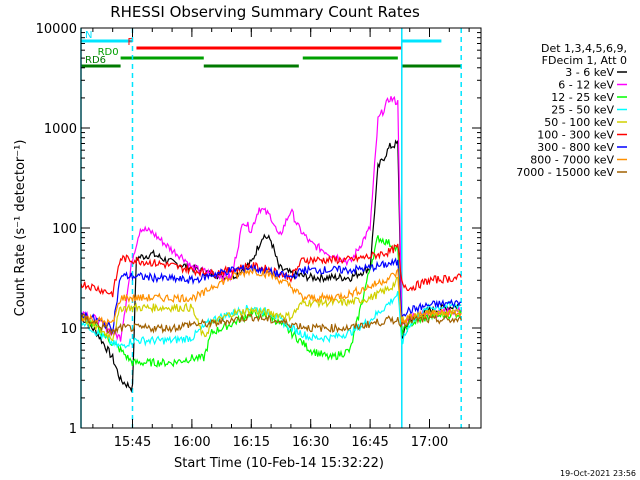 This screenshot has height=480, width=640. Describe the element at coordinates (579, 122) in the screenshot. I see `legend-entry: 50 - 100 keV` at that location.